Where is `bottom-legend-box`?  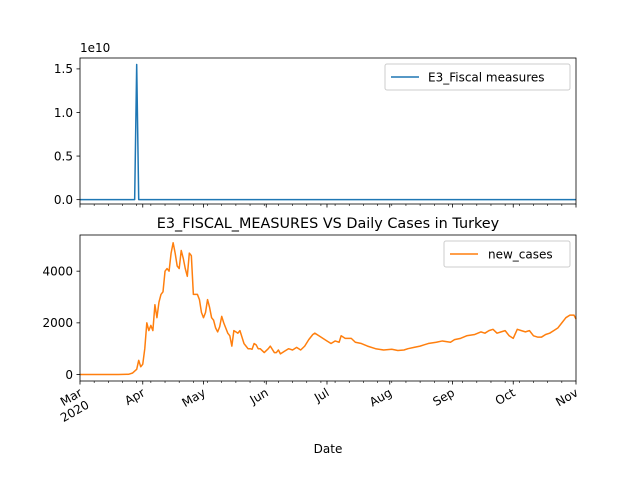
bottom-legend-box is located at coordinates (507, 254).